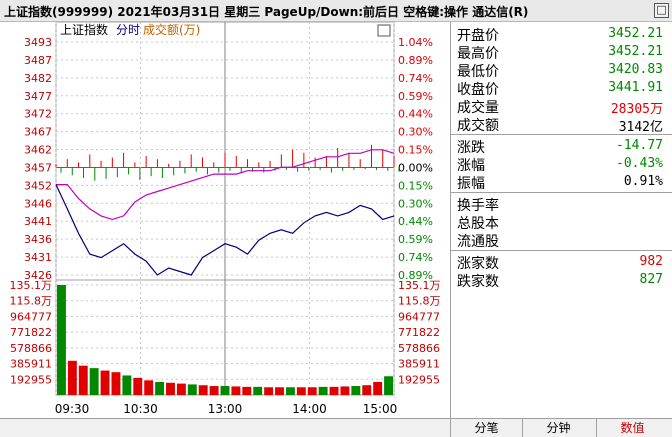 The image size is (672, 437). Describe the element at coordinates (640, 127) in the screenshot. I see `quote-value: 3142亿` at that location.